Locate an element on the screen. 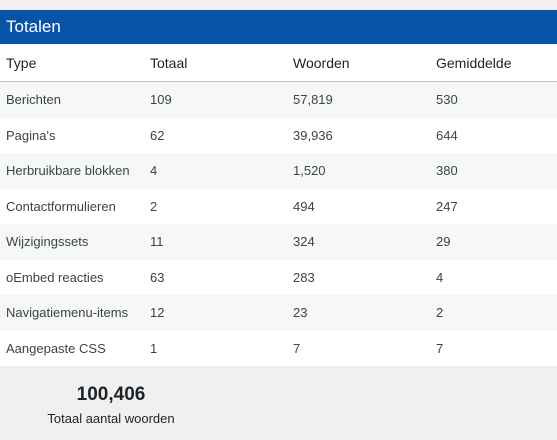  cell-average: 29 is located at coordinates (493, 242).